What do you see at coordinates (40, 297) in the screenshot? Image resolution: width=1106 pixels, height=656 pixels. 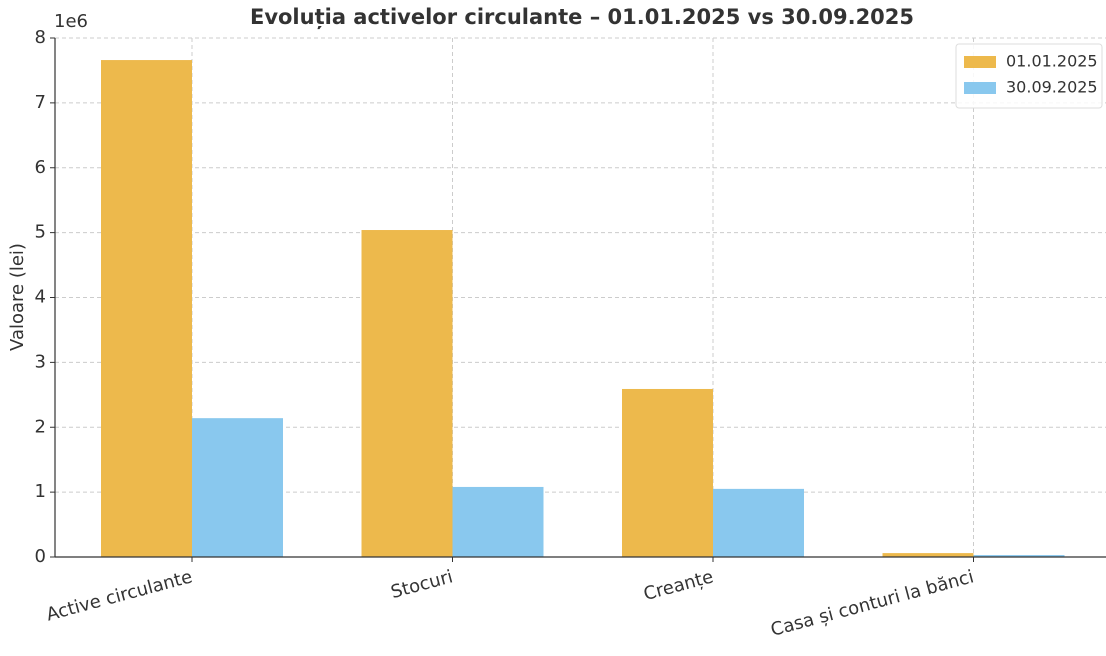 I see `y-tick-label: 4` at bounding box center [40, 297].